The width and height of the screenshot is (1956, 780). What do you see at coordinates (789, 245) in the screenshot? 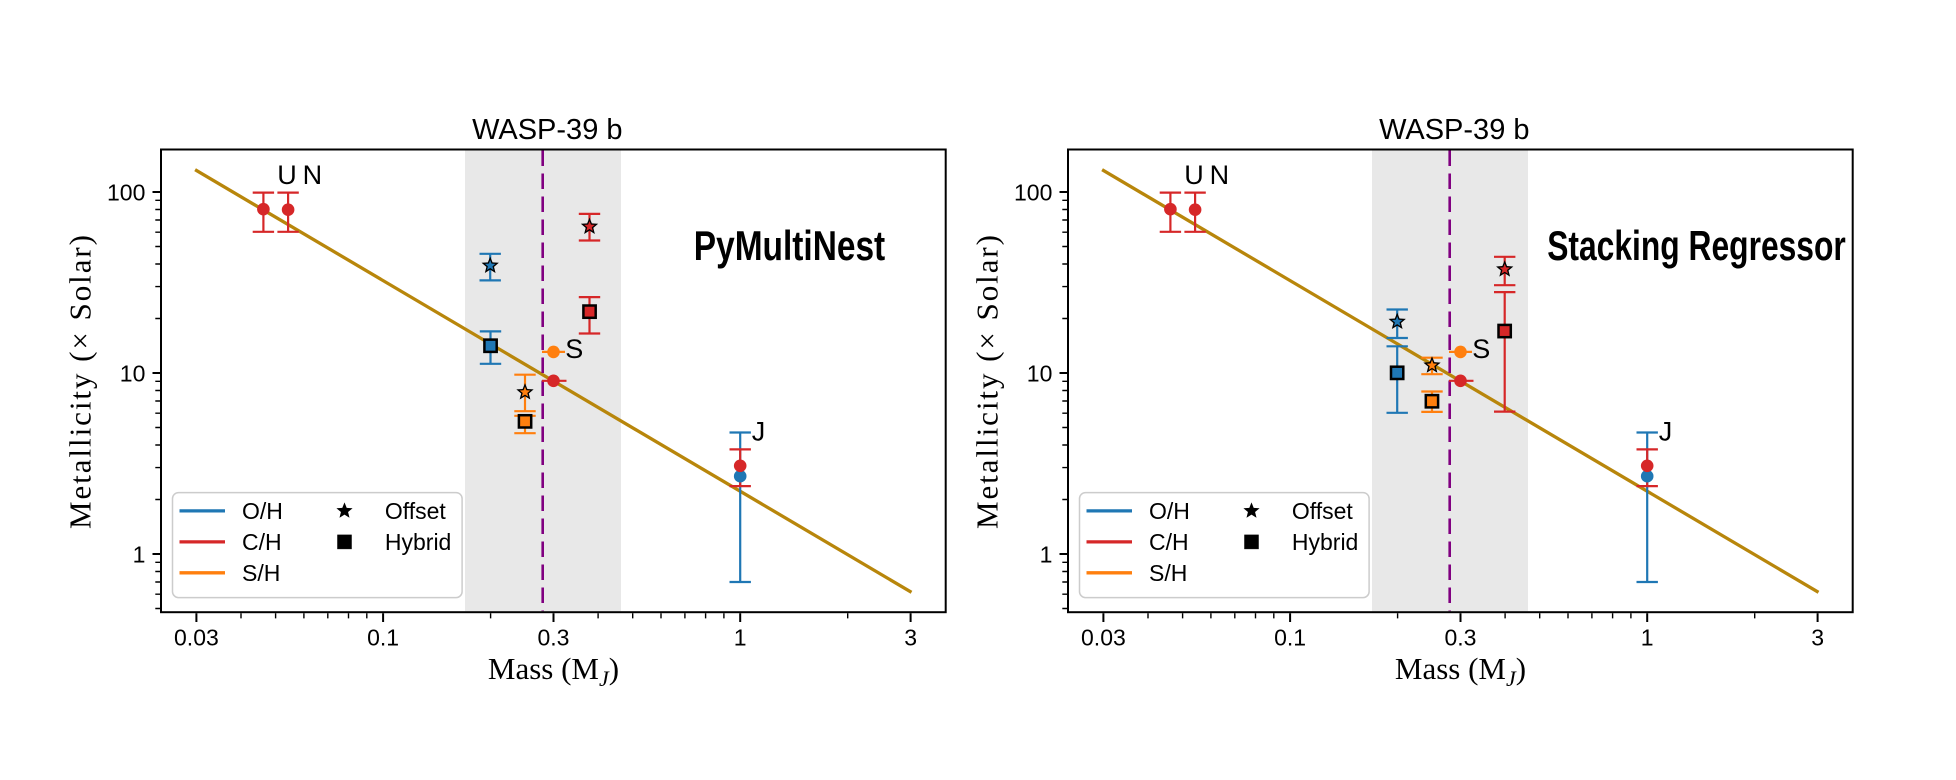
I see `svg-text: PyMultiNest` at bounding box center [789, 245].